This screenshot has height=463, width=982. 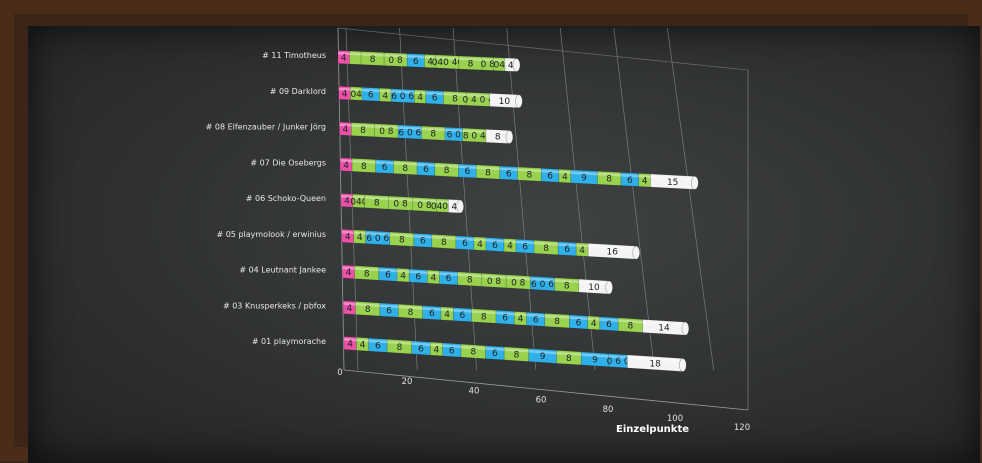 I want to click on category-label: # 07 Die Osebergs, so click(x=288, y=162).